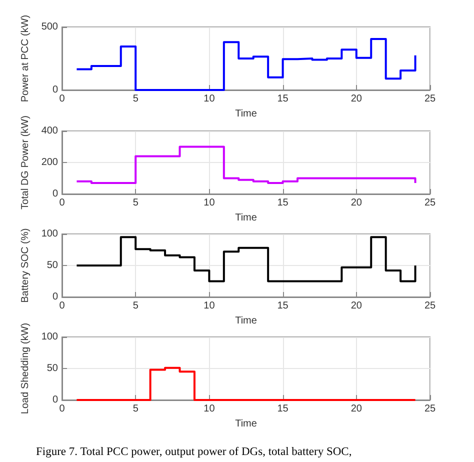 This screenshot has width=474, height=462. I want to click on y-axis-title: Total DG Power (kW), so click(25, 163).